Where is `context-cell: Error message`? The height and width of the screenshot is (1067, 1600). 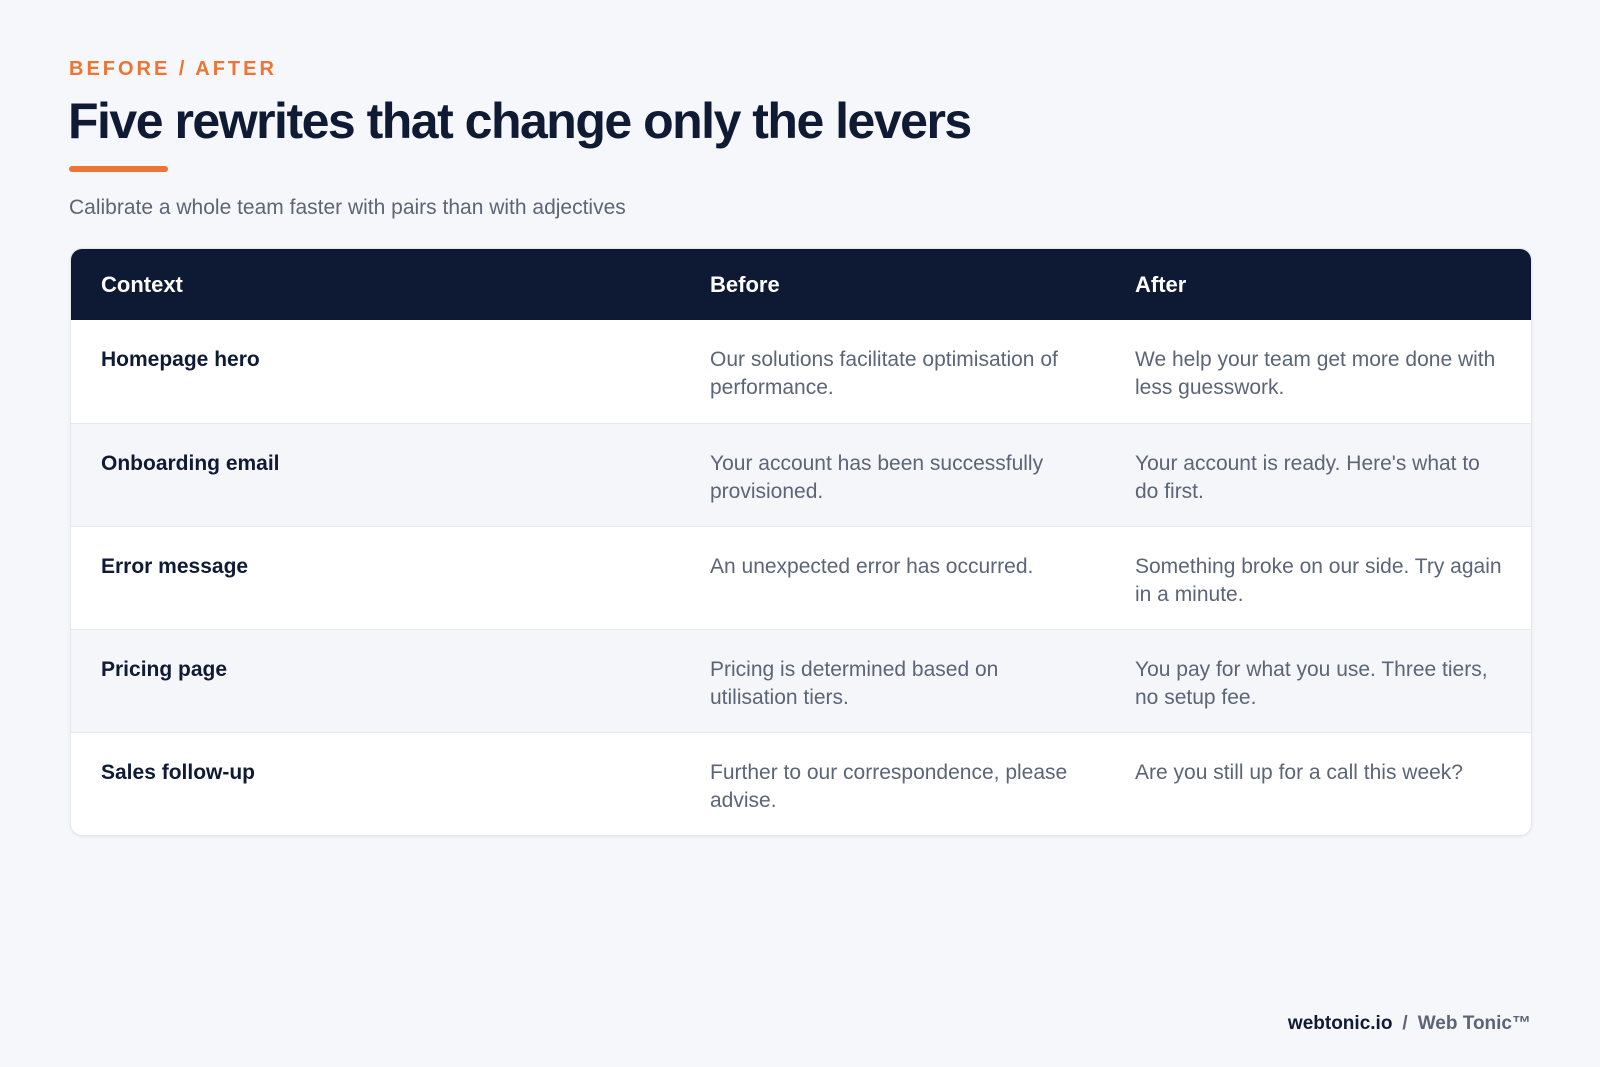 context-cell: Error message is located at coordinates (175, 566).